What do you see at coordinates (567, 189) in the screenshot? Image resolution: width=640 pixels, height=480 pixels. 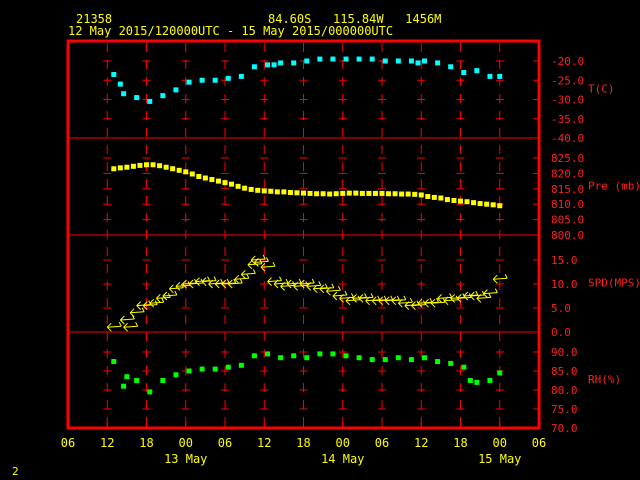 I see `y-tick-label: 815.0` at bounding box center [567, 189].